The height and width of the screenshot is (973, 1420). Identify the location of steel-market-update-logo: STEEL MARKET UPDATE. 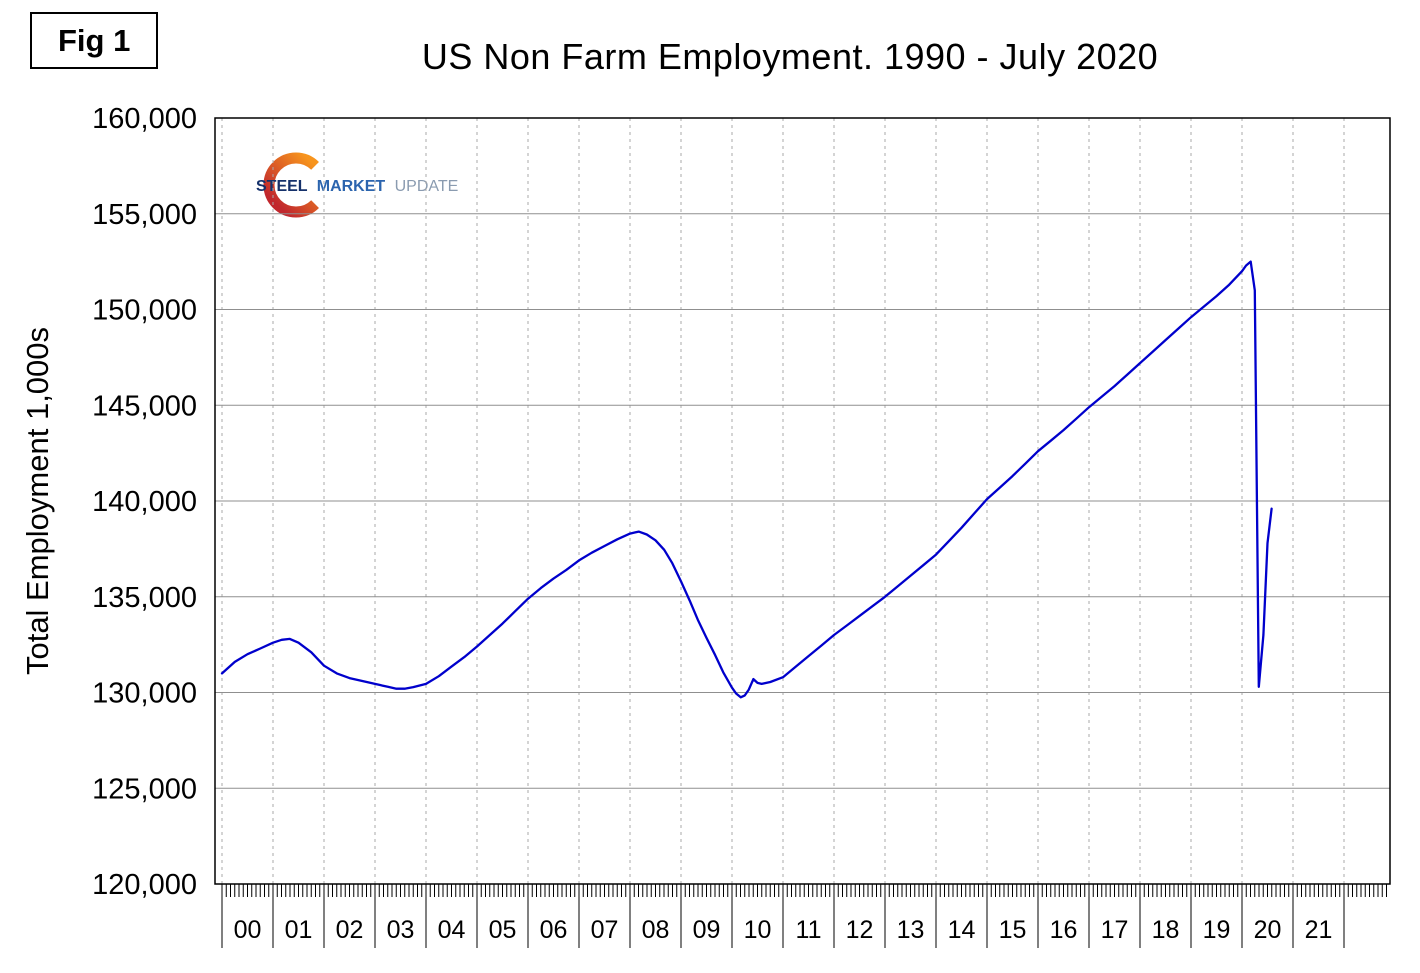
(353, 186).